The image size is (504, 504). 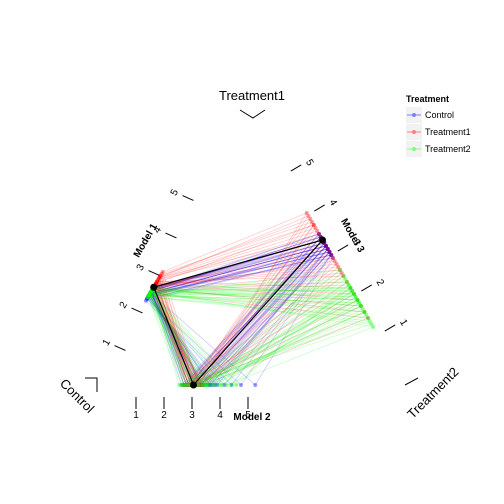 What do you see at coordinates (248, 415) in the screenshot?
I see `tick-label-model2-5: 5` at bounding box center [248, 415].